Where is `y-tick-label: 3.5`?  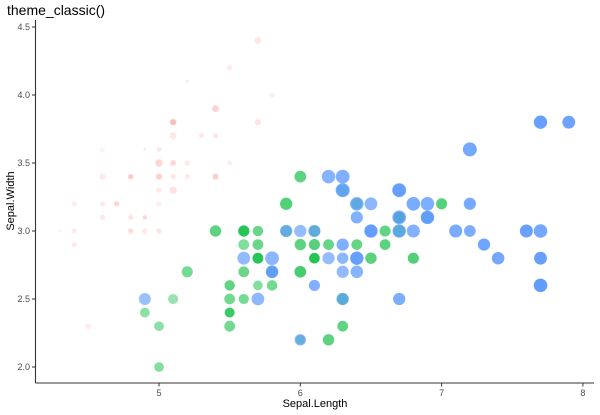 y-tick-label: 3.5 is located at coordinates (23, 163).